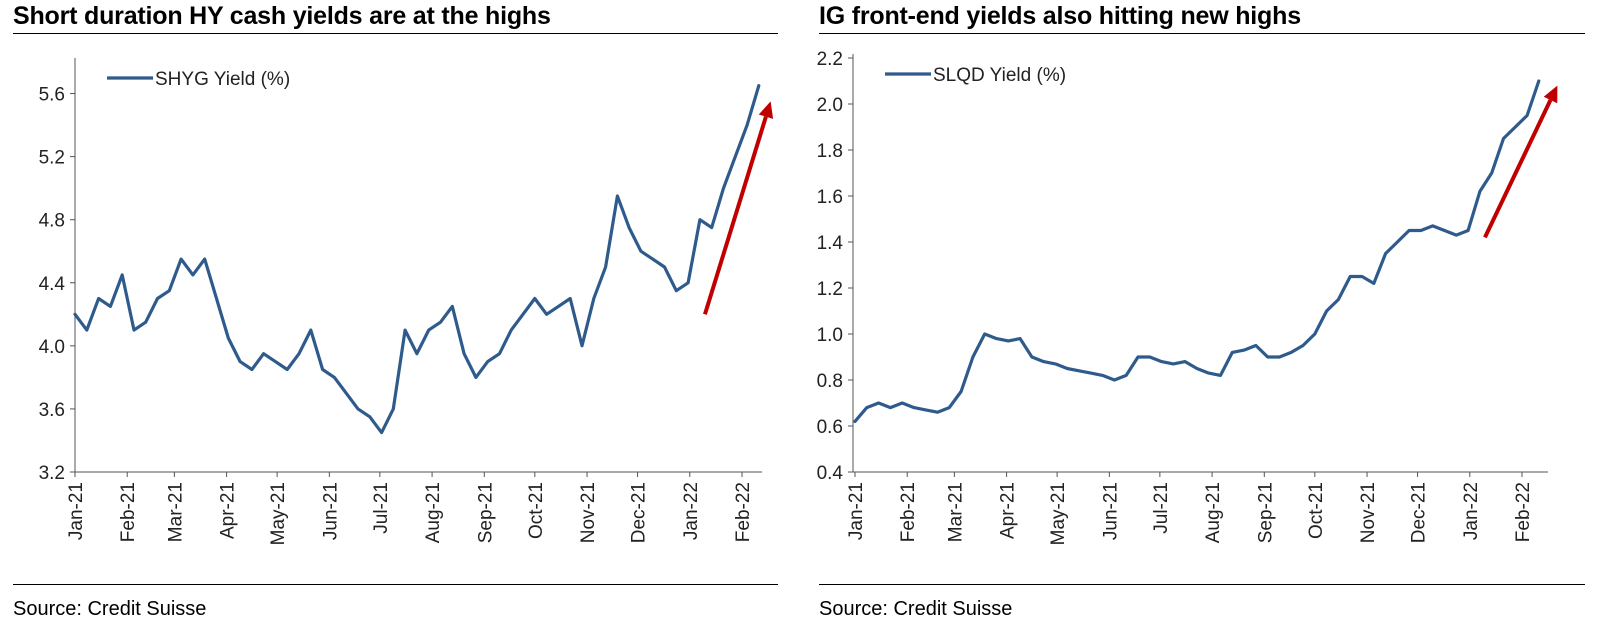 The height and width of the screenshot is (630, 1599). Describe the element at coordinates (830, 335) in the screenshot. I see `y-tick-label: 1.0` at that location.